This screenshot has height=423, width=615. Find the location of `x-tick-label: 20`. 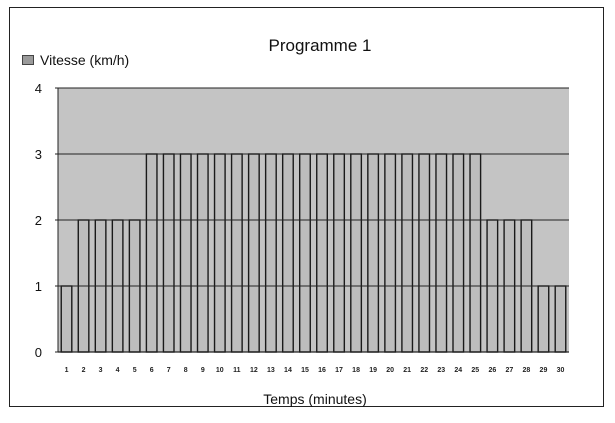

x-tick-label: 20 is located at coordinates (390, 370).